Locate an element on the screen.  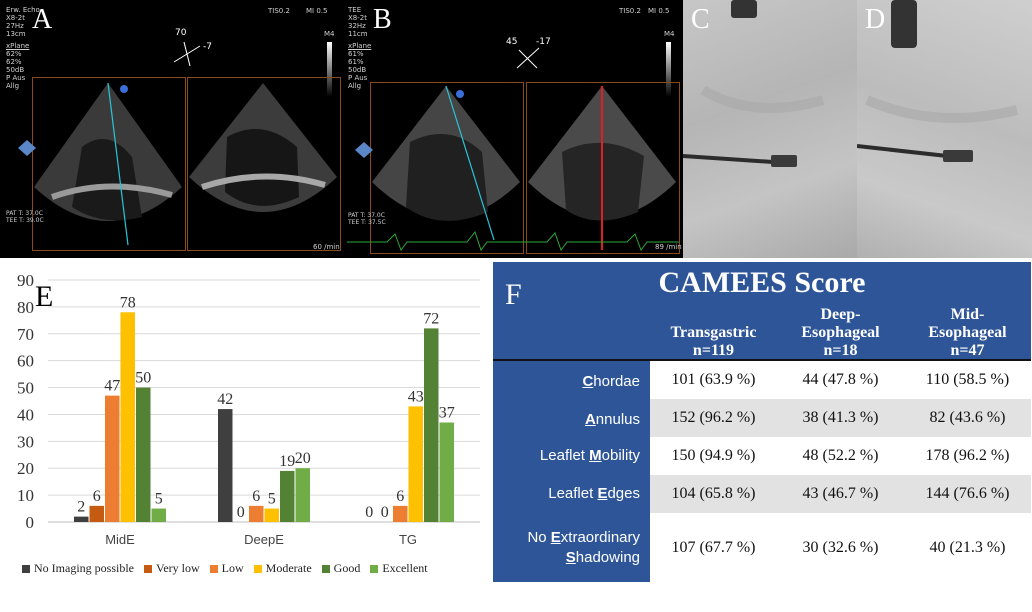
table-row: 104 (65.8 %) 43 (46.7 %) 144 (76.6 %) is located at coordinates (840, 494).